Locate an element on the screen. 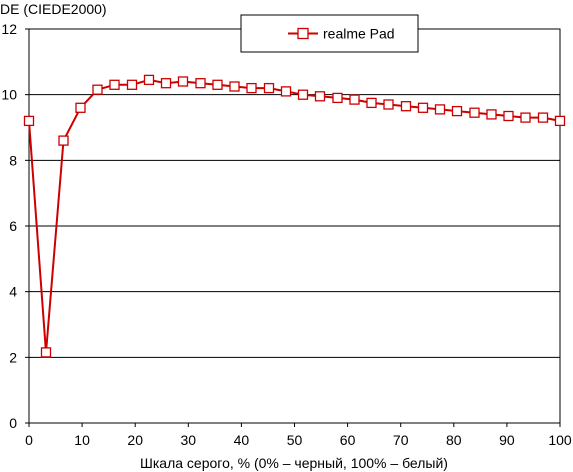  y-axis-ticks: 0 2 4 6 8 10 12 is located at coordinates (15, 226).